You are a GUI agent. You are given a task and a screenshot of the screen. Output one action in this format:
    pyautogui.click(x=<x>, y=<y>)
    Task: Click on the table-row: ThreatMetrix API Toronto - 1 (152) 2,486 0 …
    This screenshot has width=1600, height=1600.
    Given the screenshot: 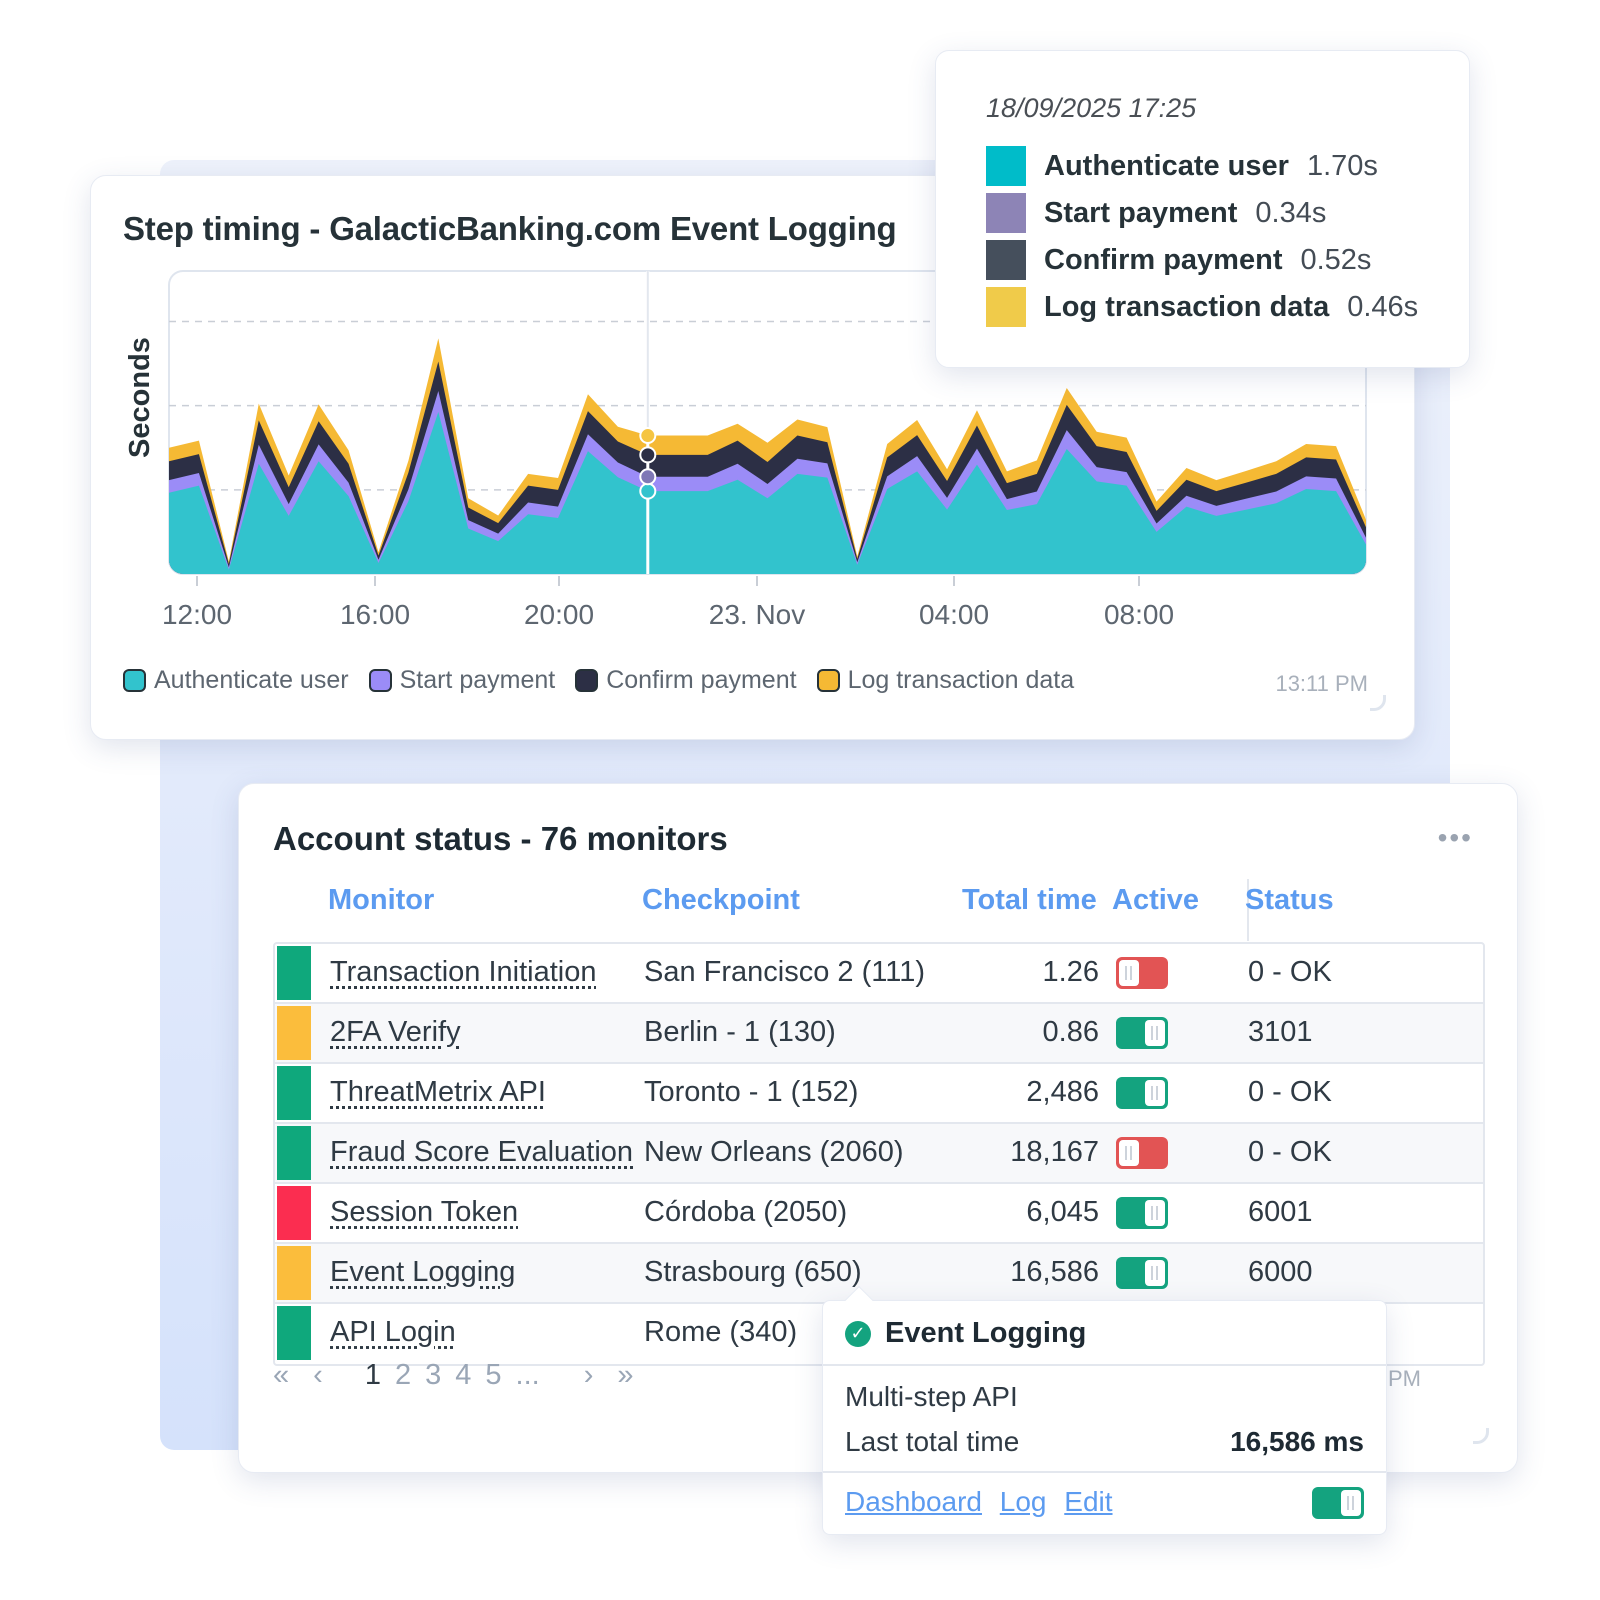 What is the action you would take?
    pyautogui.click(x=879, y=1094)
    